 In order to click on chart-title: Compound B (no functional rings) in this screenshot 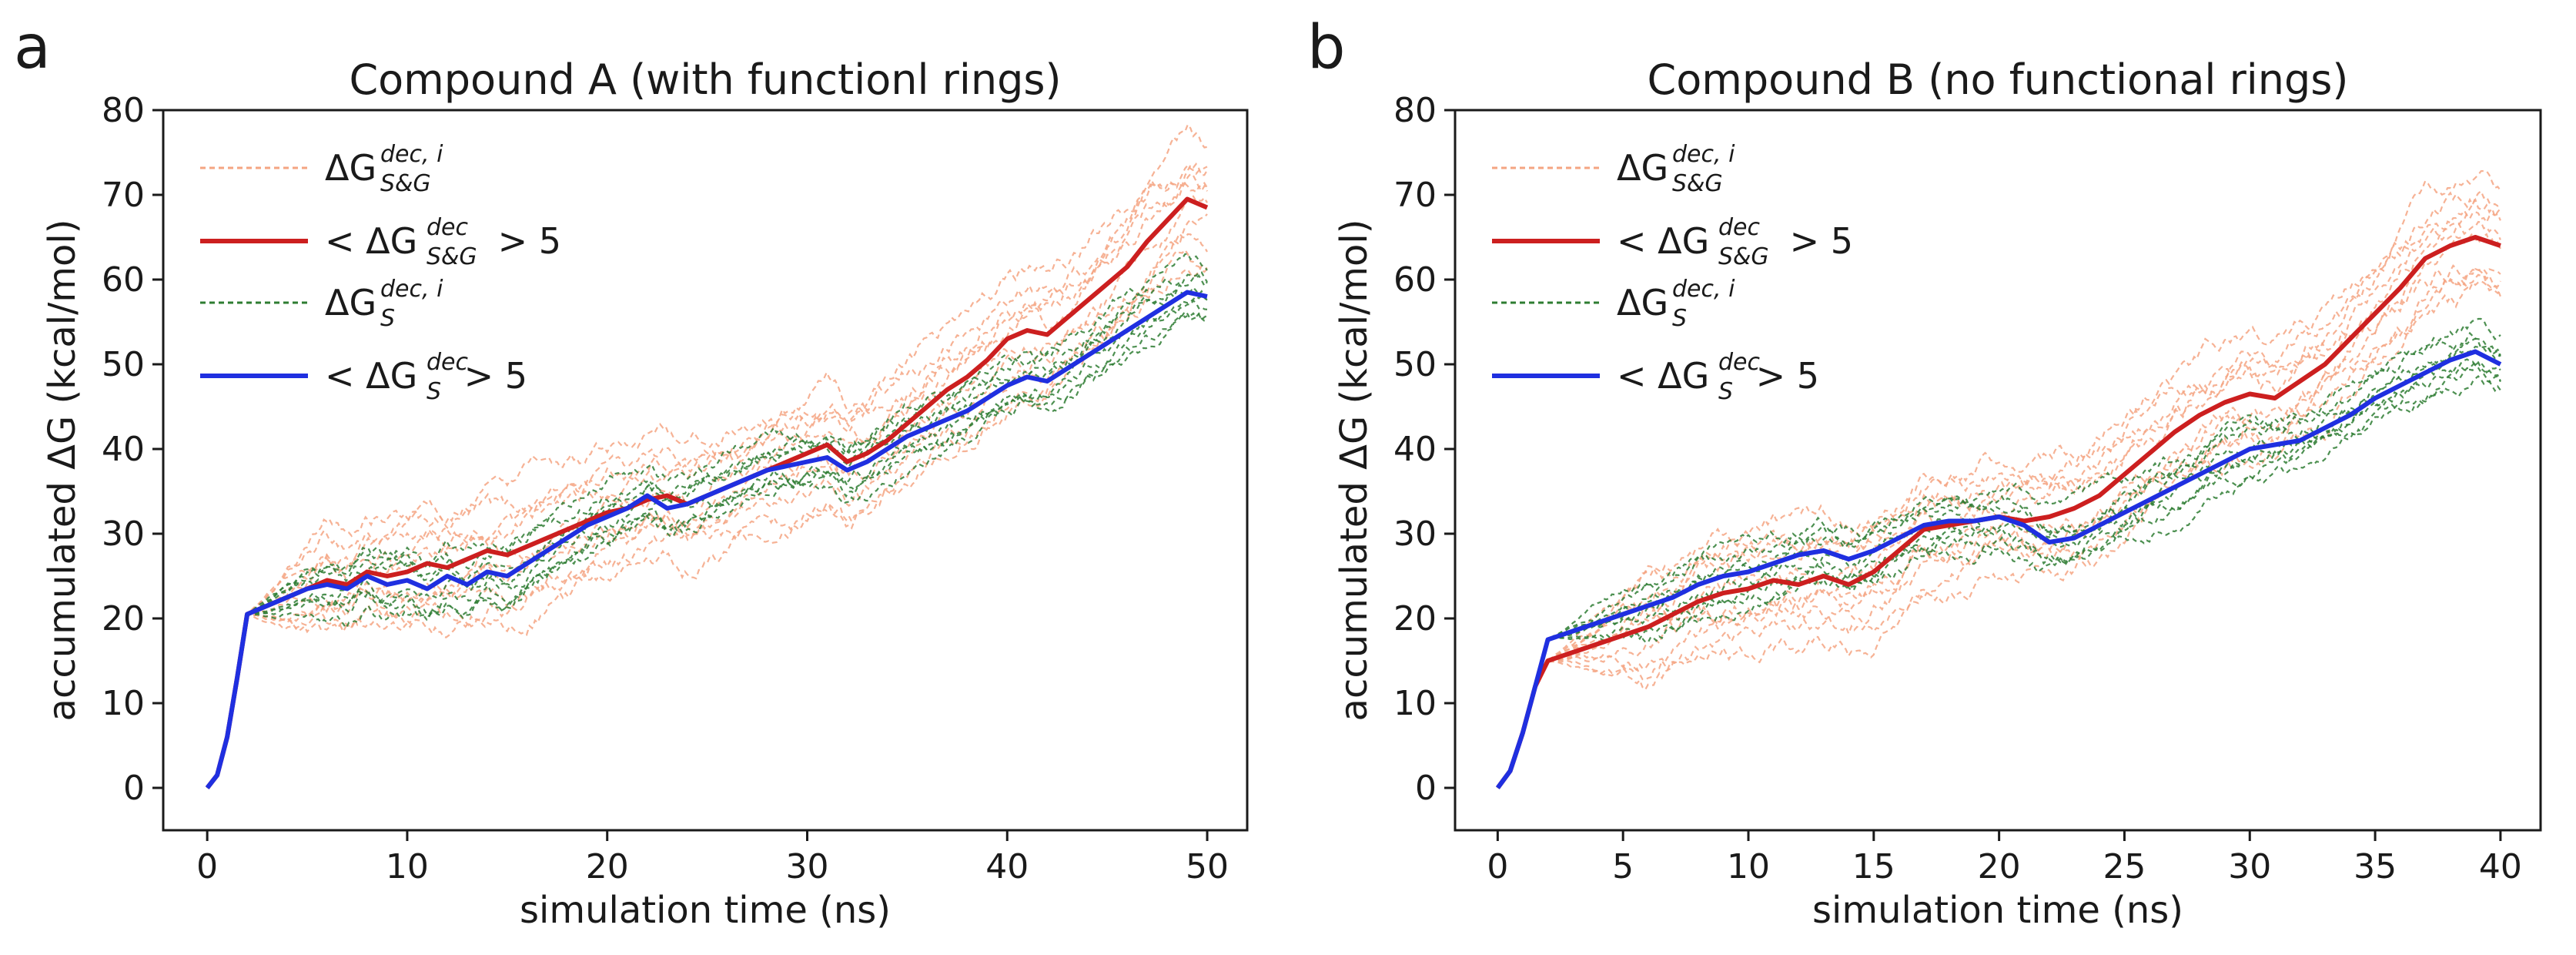, I will do `click(1998, 79)`.